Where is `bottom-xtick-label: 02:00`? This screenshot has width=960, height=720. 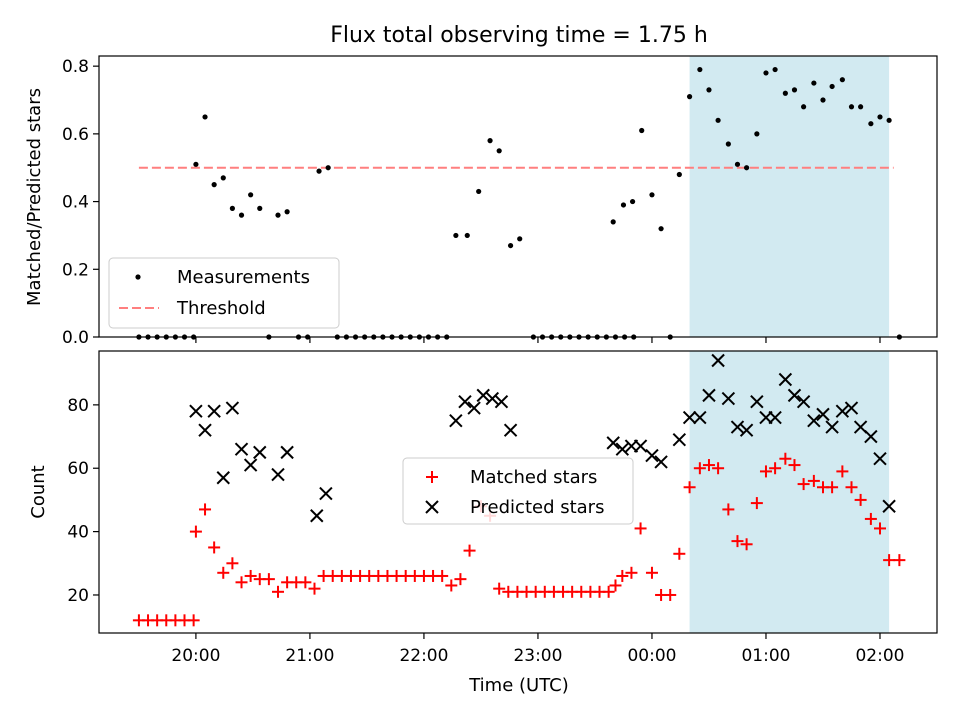
bottom-xtick-label: 02:00 is located at coordinates (879, 656).